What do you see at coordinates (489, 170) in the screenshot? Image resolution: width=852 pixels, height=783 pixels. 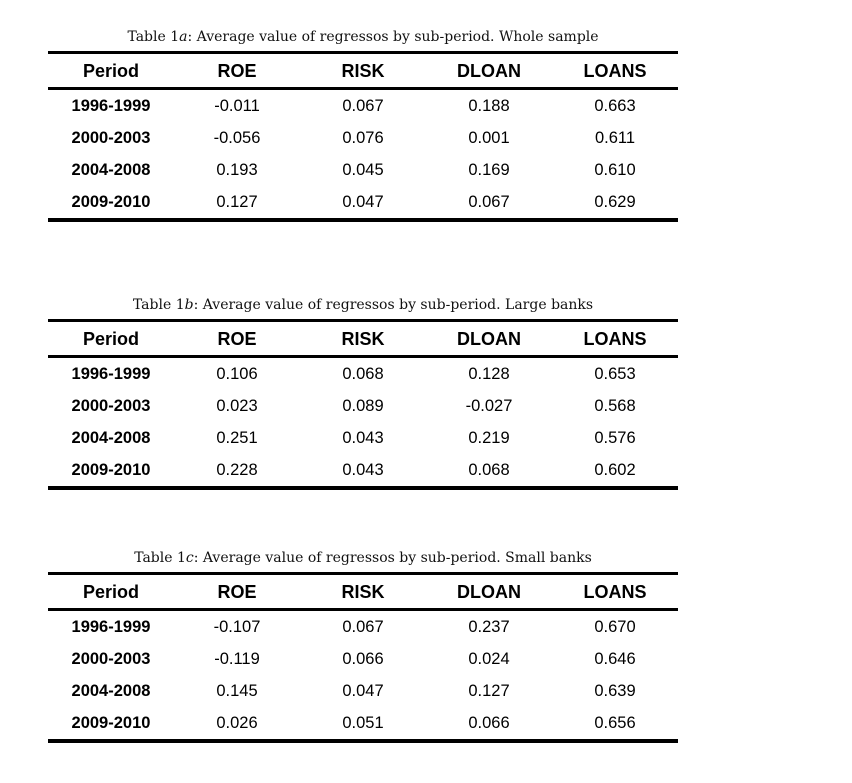 I see `value-cell: 0.169` at bounding box center [489, 170].